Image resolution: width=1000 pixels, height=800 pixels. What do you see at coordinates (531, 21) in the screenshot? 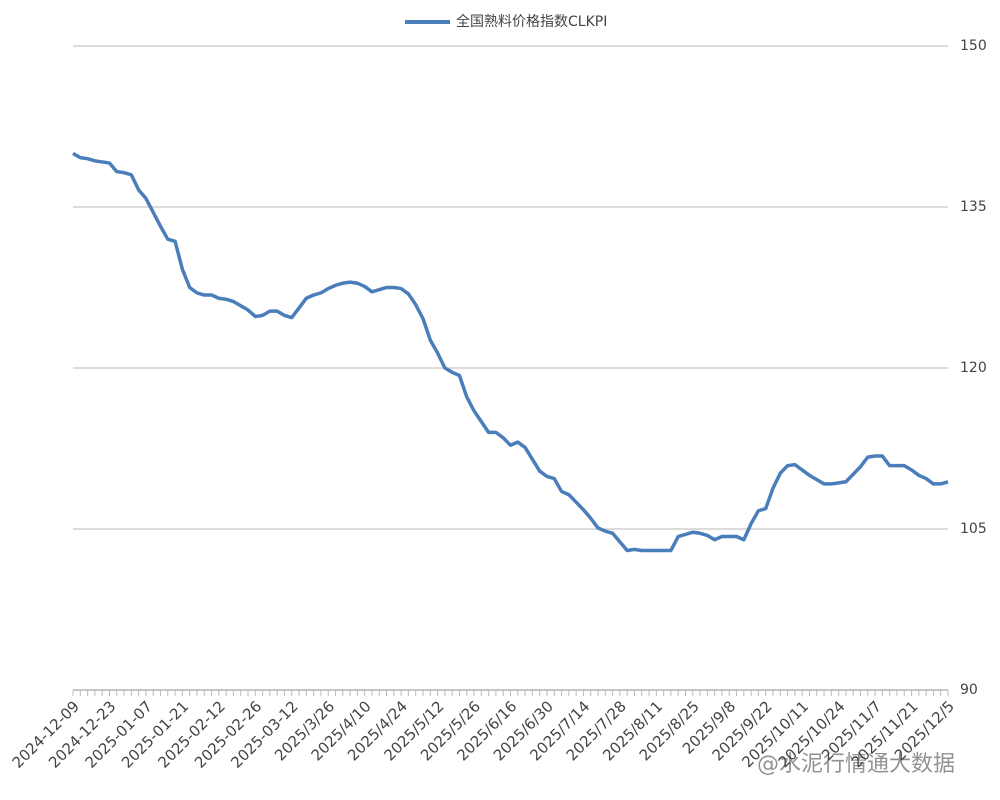
I see `legend-label: 全国熟料价格指数CLKPI` at bounding box center [531, 21].